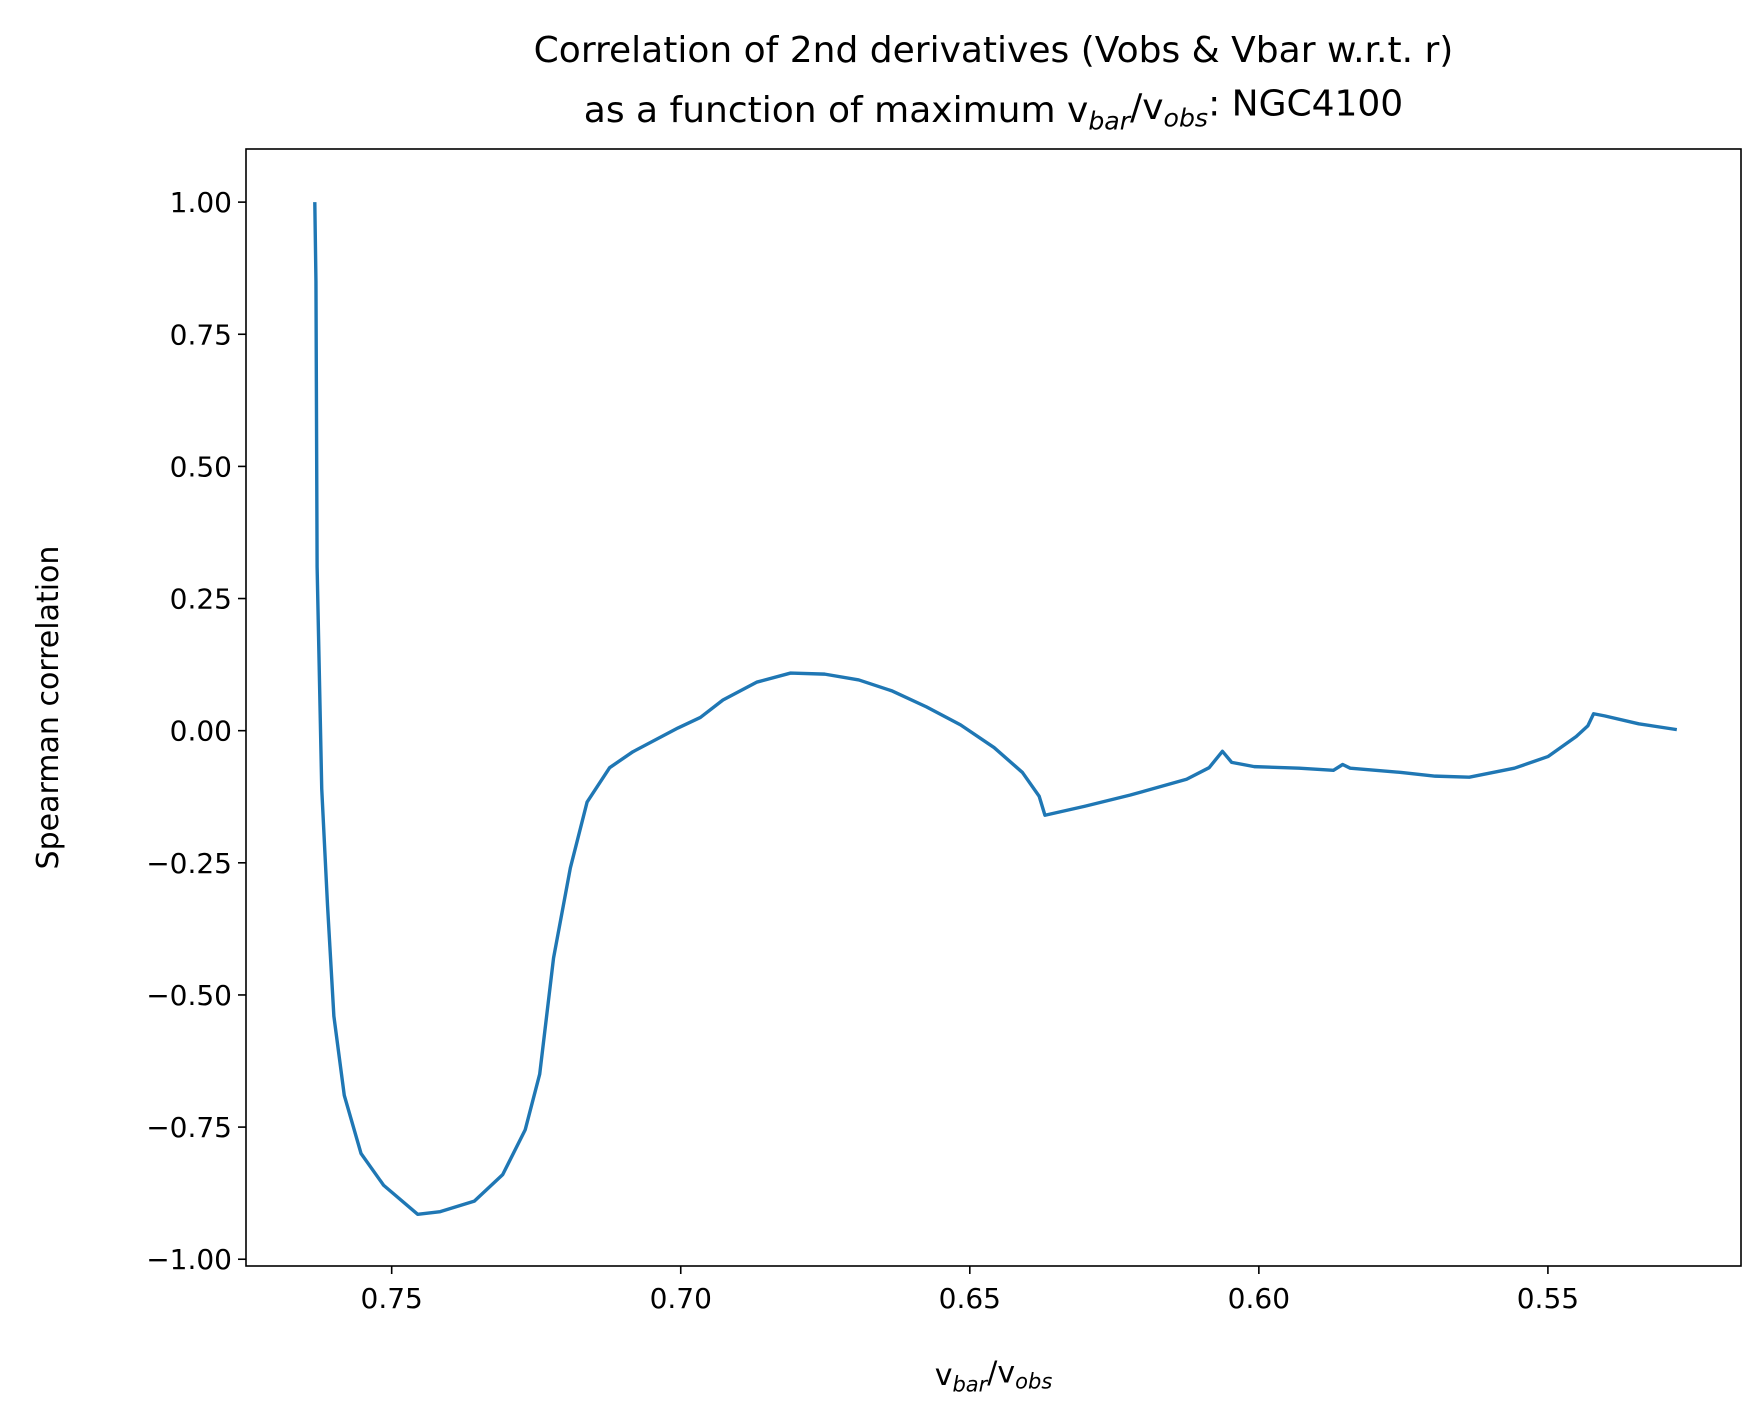 This screenshot has height=1419, width=1763. Describe the element at coordinates (1305, 104) in the screenshot. I see `text-part: : NGC4100` at that location.